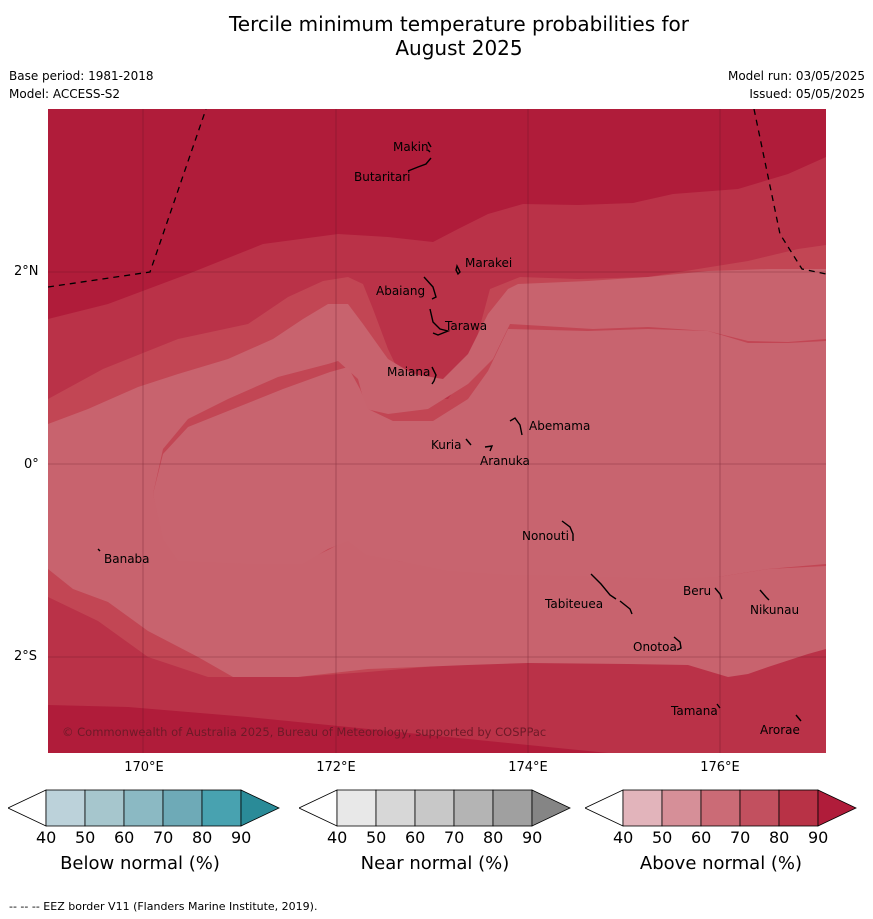  What do you see at coordinates (611, 594) in the screenshot?
I see `island-tabiteuea-shape` at bounding box center [611, 594].